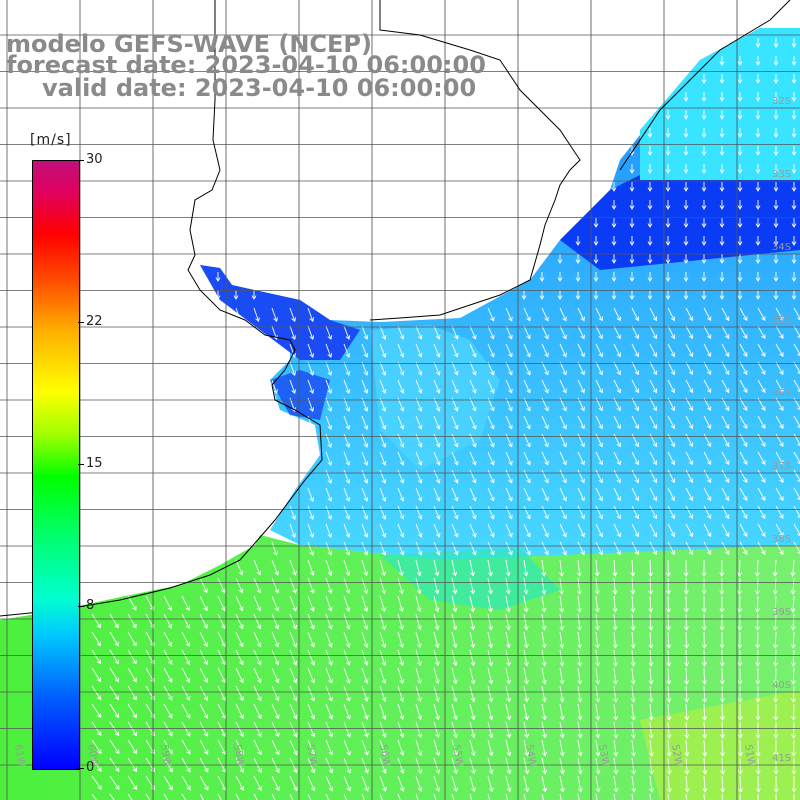 The width and height of the screenshot is (800, 800). Describe the element at coordinates (384, 756) in the screenshot. I see `lon-labels: 61W 60W 59W 58W 57W 56W 55W 54W 53W 52W 51W` at that location.